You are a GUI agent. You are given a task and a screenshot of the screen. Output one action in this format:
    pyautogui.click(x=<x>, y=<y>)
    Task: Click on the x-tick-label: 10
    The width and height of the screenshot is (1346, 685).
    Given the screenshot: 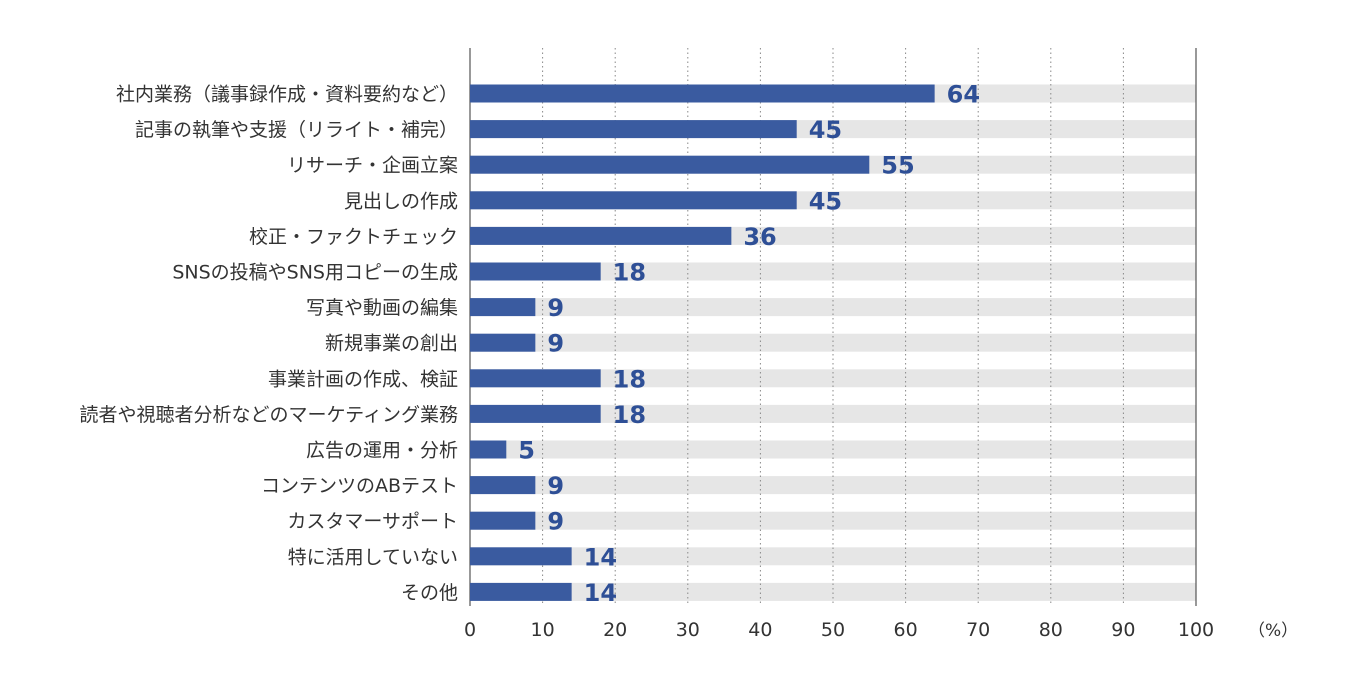 What is the action you would take?
    pyautogui.click(x=543, y=630)
    